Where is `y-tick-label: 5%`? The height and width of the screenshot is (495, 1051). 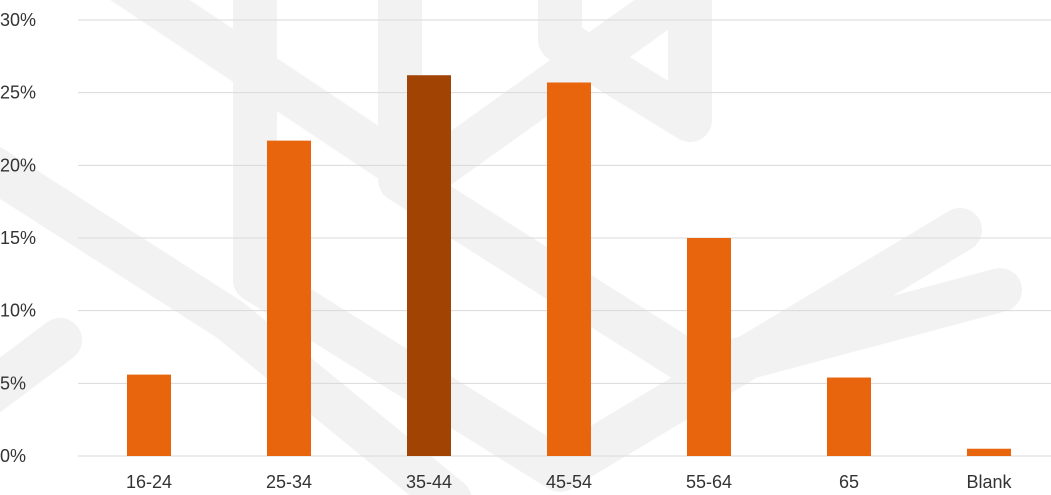
y-tick-label: 5% is located at coordinates (13, 383).